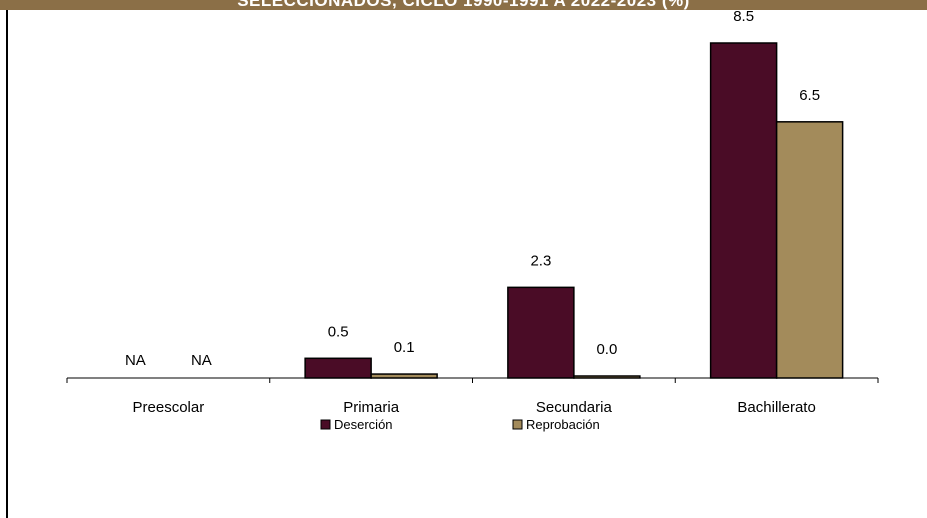  What do you see at coordinates (371, 407) in the screenshot?
I see `x-tick-label: Primaria` at bounding box center [371, 407].